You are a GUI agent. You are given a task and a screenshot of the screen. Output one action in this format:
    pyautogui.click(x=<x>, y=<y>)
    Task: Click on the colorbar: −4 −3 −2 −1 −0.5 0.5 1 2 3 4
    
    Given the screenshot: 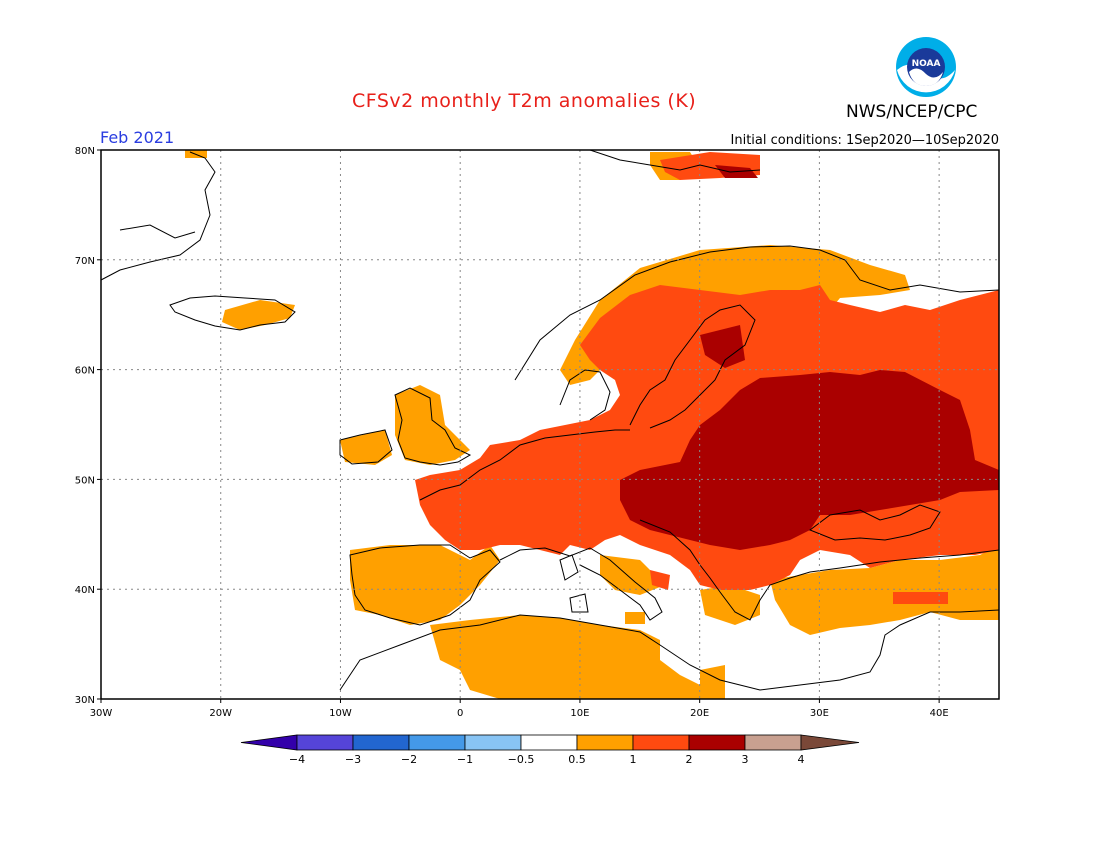 What is the action you would take?
    pyautogui.click(x=550, y=750)
    